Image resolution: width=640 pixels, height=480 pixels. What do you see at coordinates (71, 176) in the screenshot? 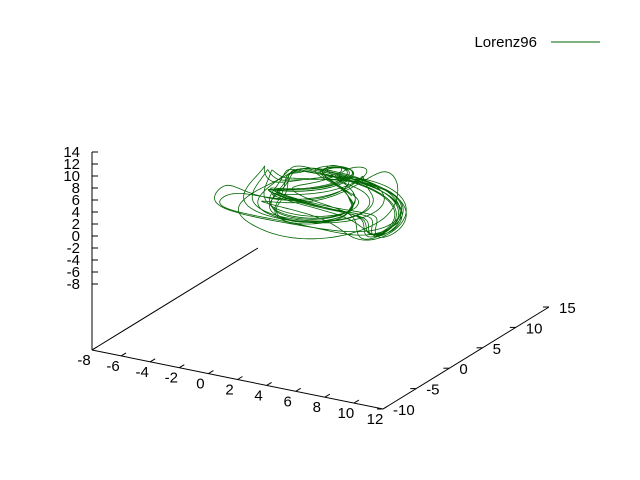
I see `z-tick-label: 10` at bounding box center [71, 176].